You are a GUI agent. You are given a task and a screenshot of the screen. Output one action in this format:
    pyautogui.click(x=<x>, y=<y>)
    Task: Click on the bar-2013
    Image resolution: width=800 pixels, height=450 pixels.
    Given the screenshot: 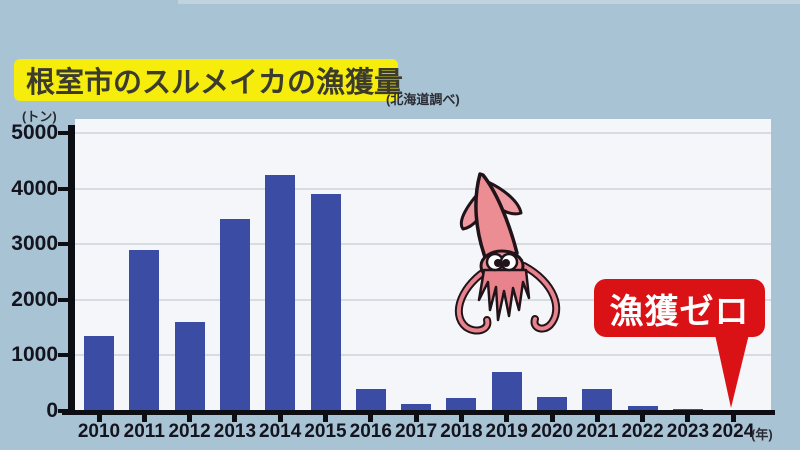 What is the action you would take?
    pyautogui.click(x=234, y=315)
    